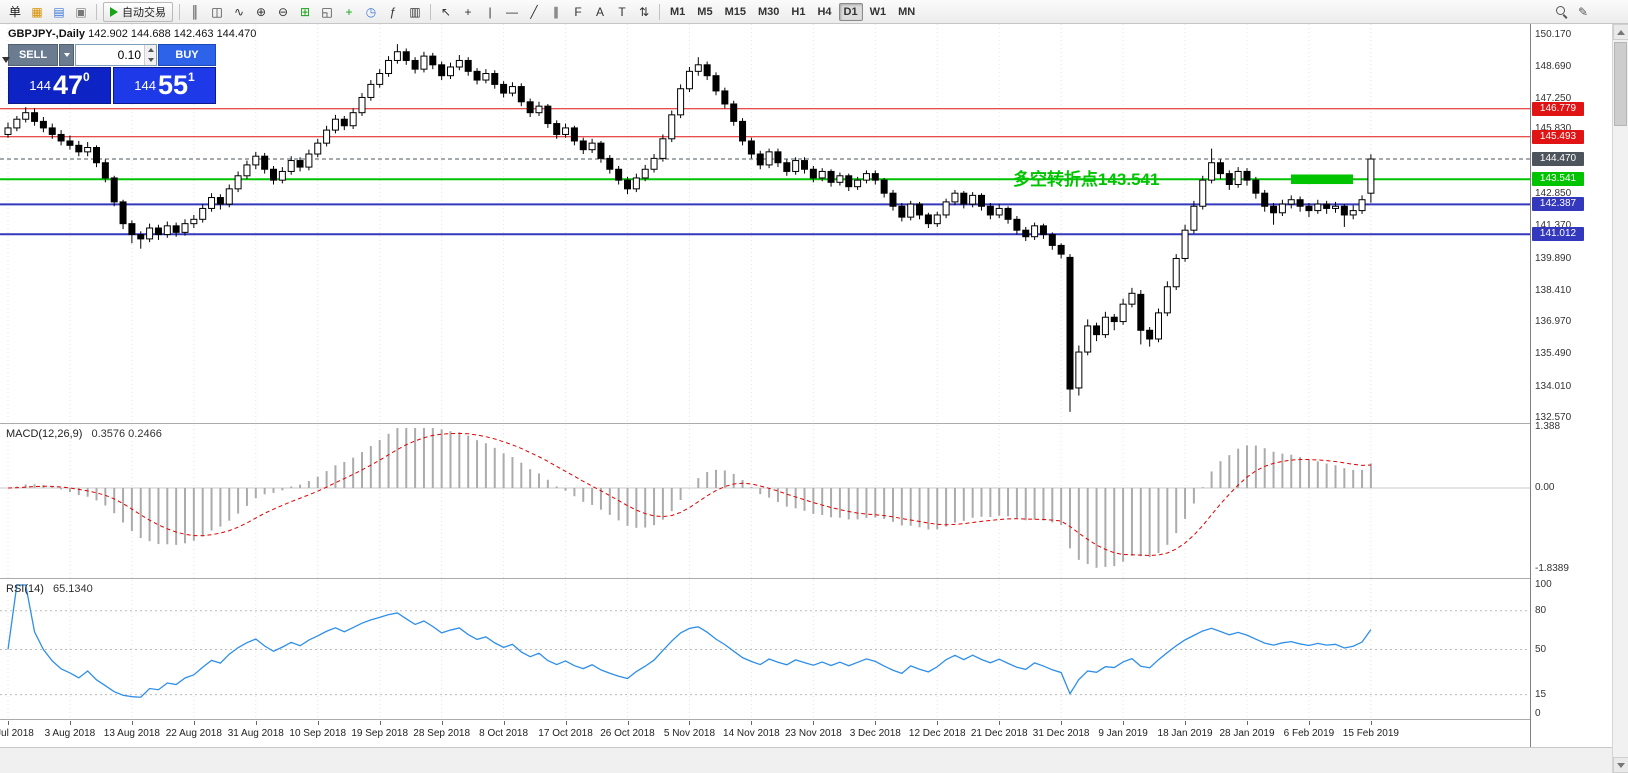  Describe the element at coordinates (446, 11) in the screenshot. I see `cursor-icon: ↖` at that location.